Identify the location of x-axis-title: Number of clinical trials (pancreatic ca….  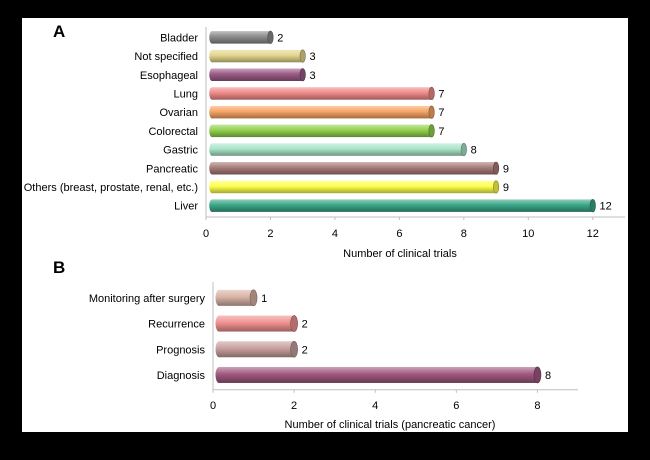
(390, 425).